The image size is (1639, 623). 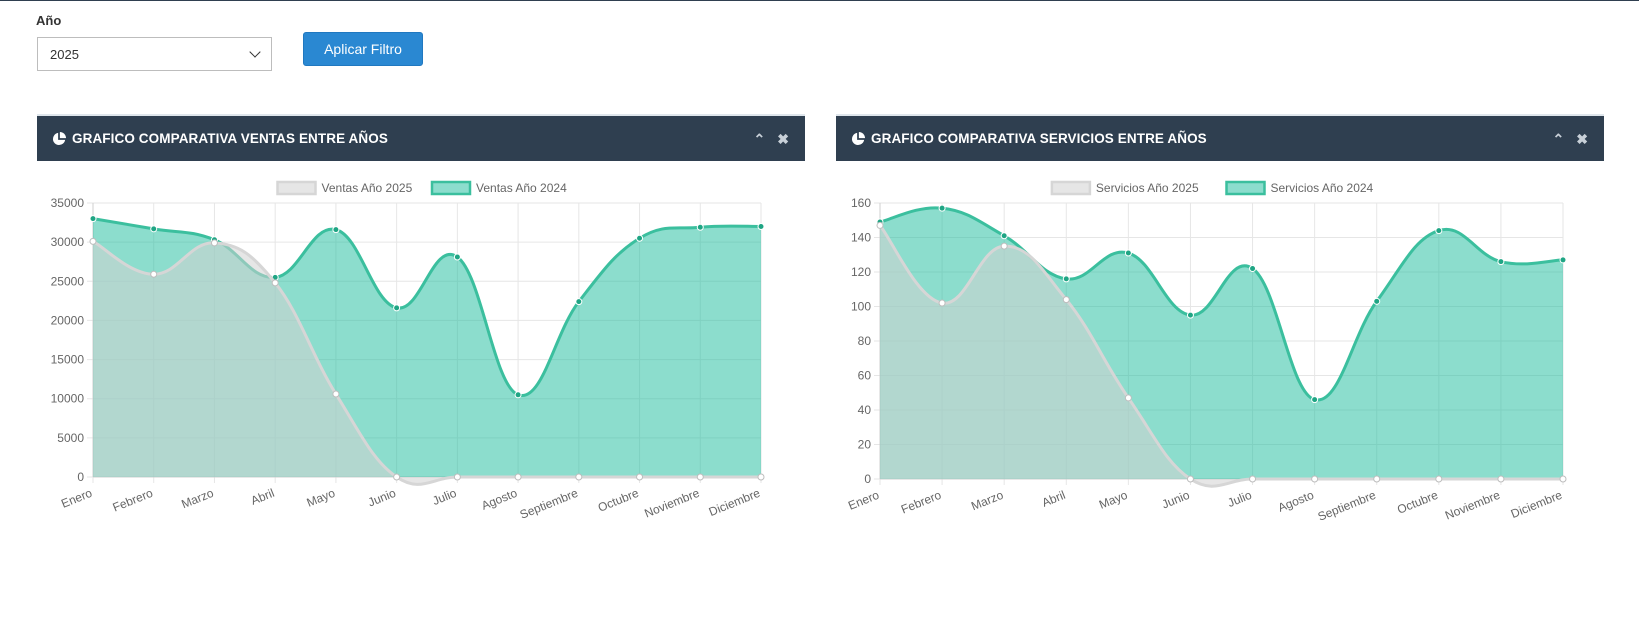 What do you see at coordinates (1039, 138) in the screenshot?
I see `services-panel-title: GRAFICO COMPARATIVA SERVICIOS ENTRE AÑOS` at bounding box center [1039, 138].